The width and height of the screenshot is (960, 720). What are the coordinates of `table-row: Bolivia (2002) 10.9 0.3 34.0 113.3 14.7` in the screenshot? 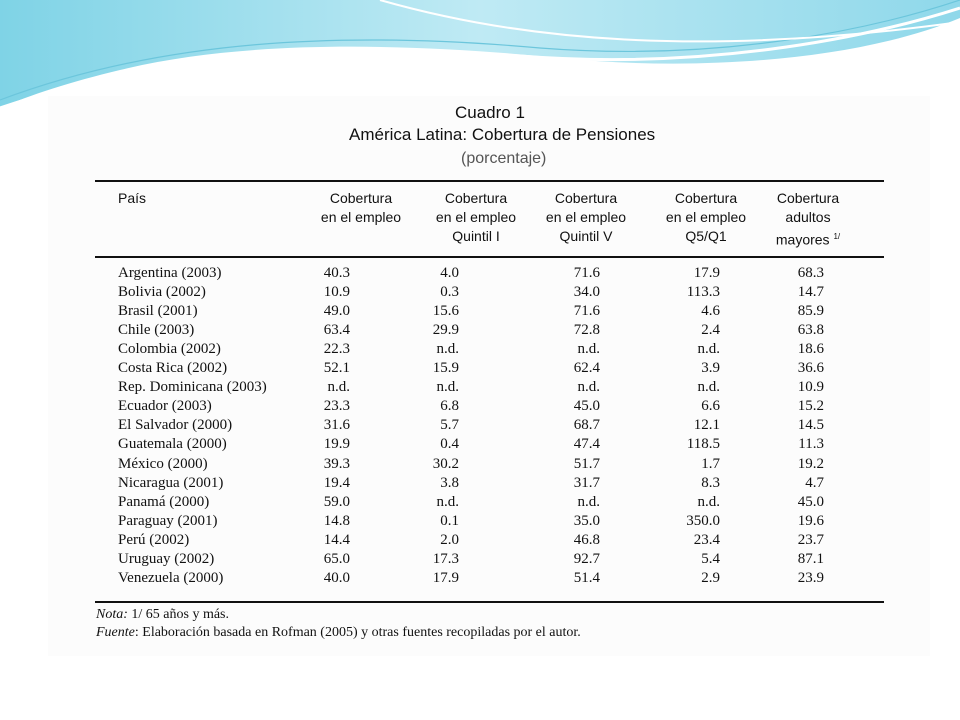 It's located at (480, 293).